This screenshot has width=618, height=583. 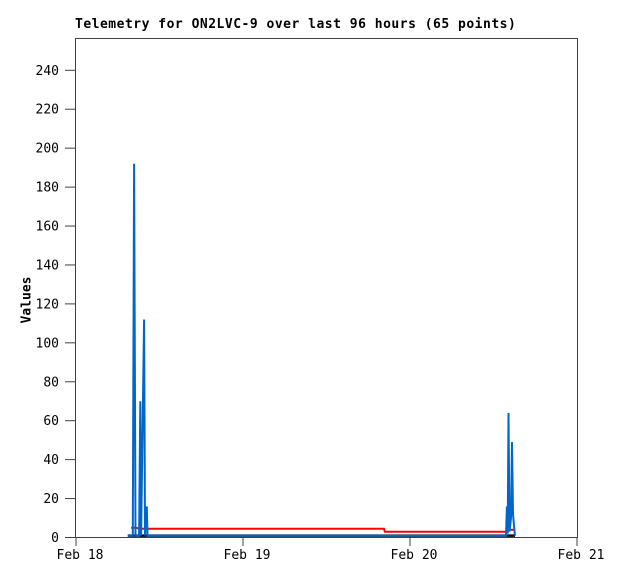 What do you see at coordinates (323, 529) in the screenshot?
I see `red-series` at bounding box center [323, 529].